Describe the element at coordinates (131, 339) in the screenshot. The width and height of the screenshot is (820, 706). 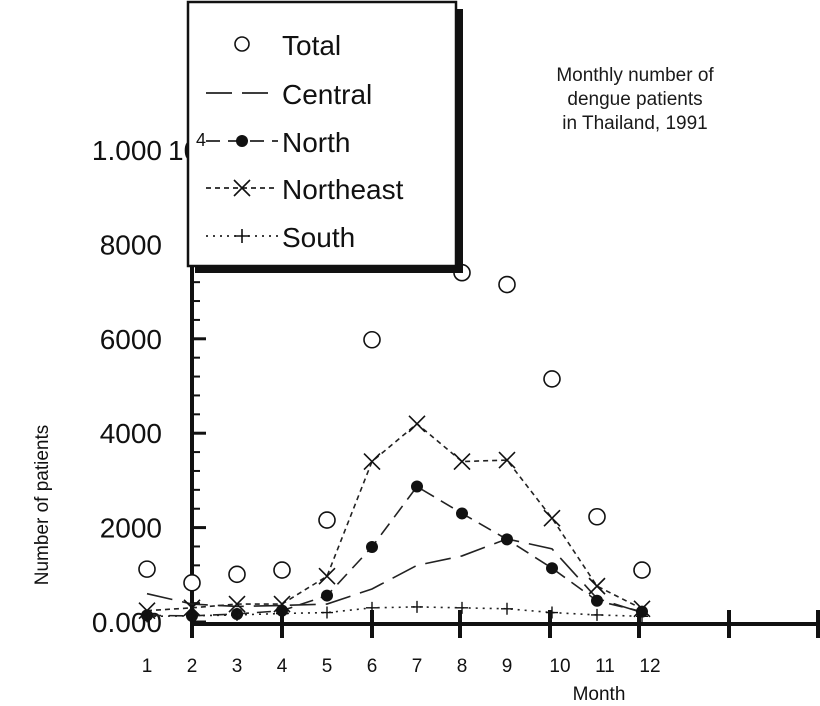
I see `y-tick-label: 6000` at that location.